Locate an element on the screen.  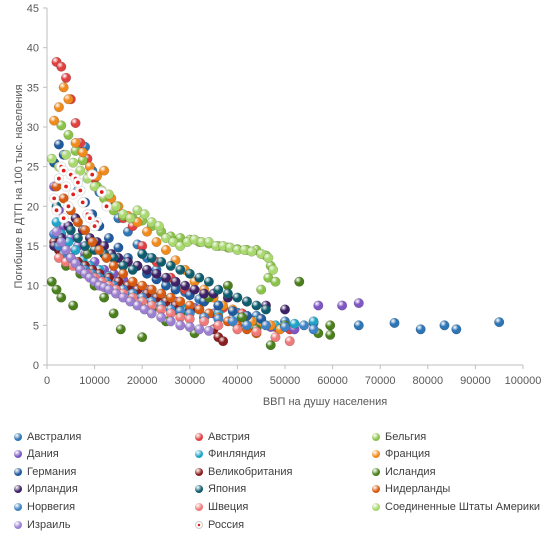
legend-item: Бельгия is located at coordinates (399, 436).